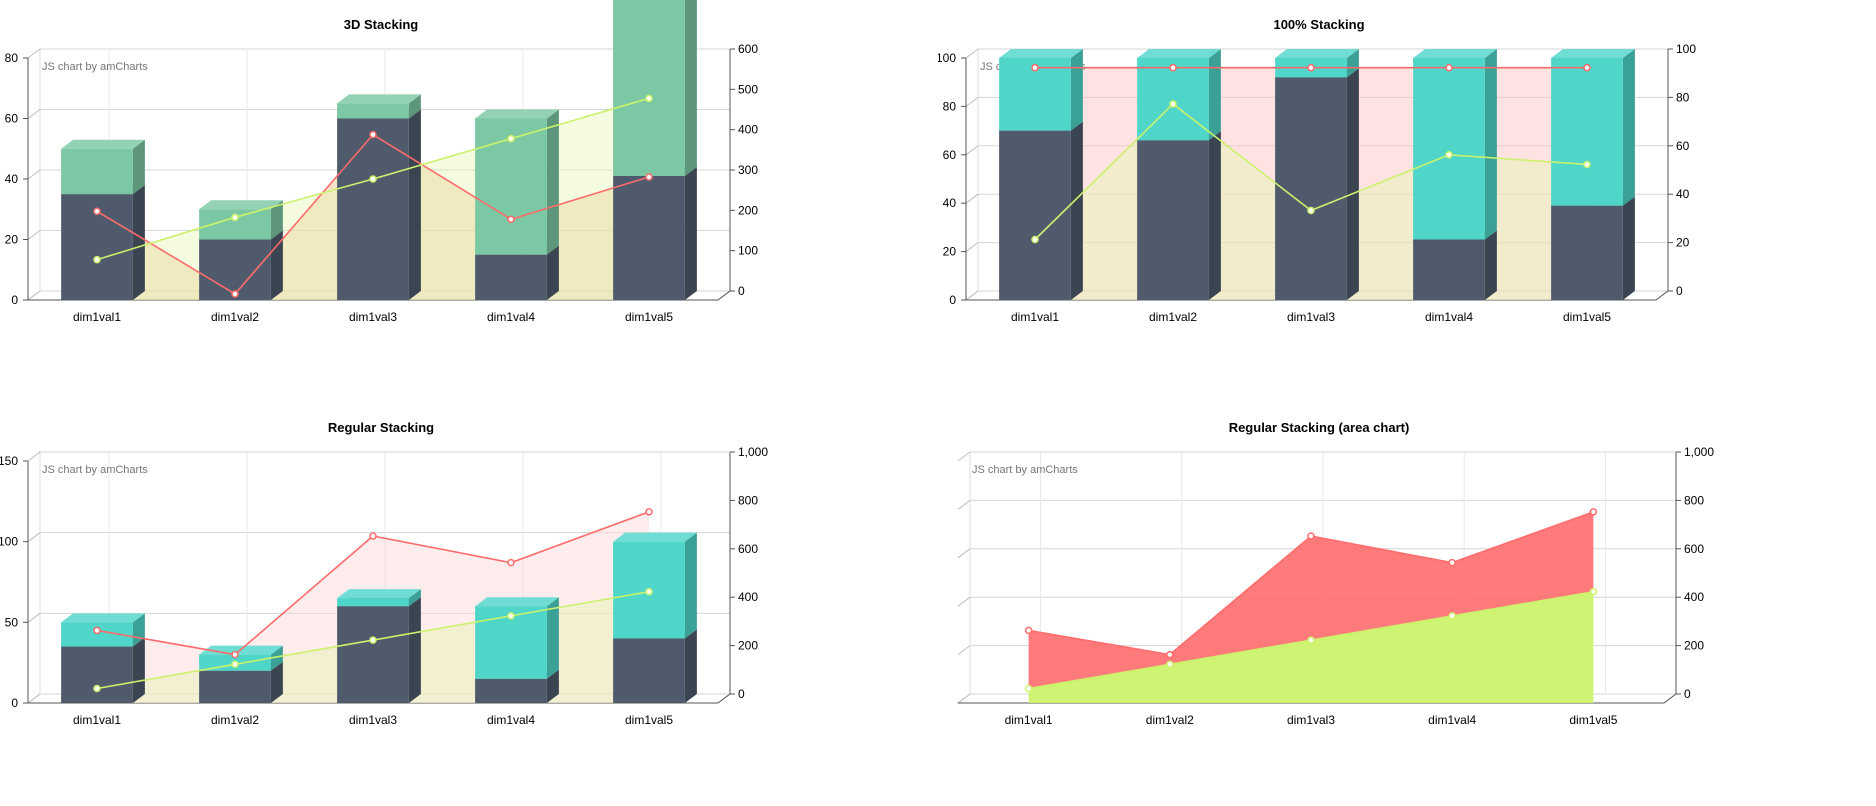  I want to click on y-right-tick-label: 400, so click(1694, 597).